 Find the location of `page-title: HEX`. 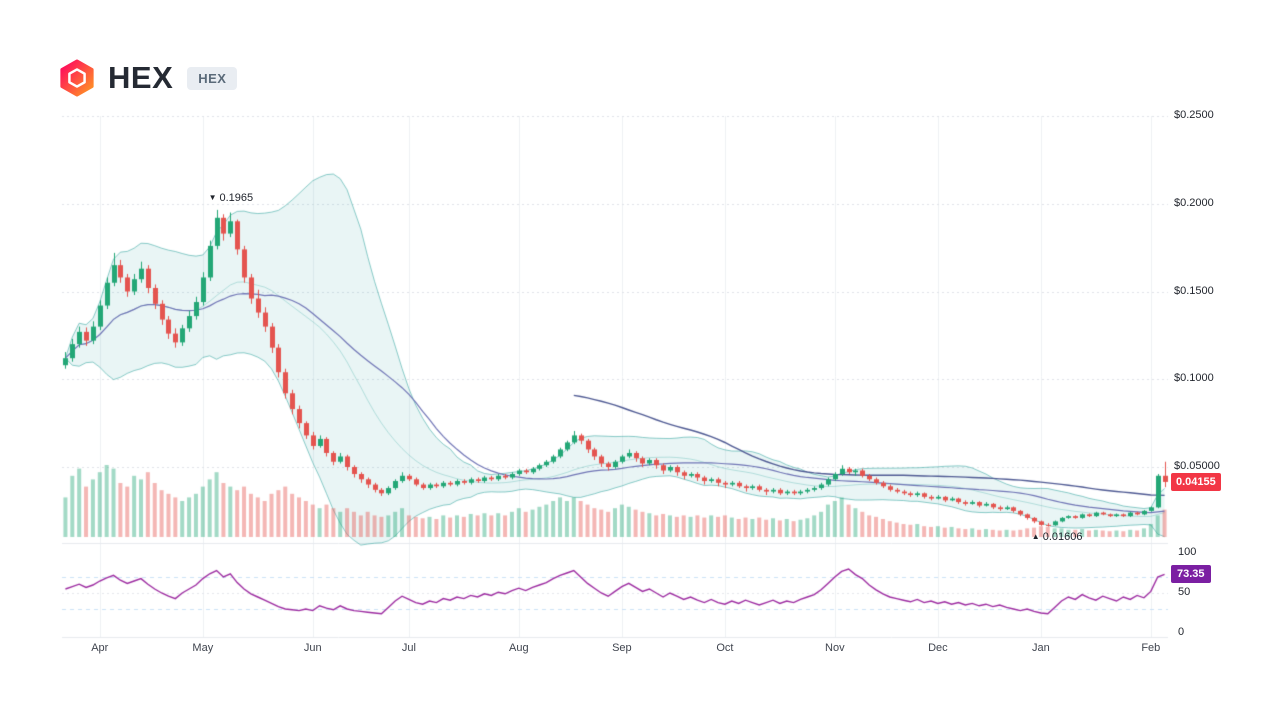

page-title: HEX is located at coordinates (141, 77).